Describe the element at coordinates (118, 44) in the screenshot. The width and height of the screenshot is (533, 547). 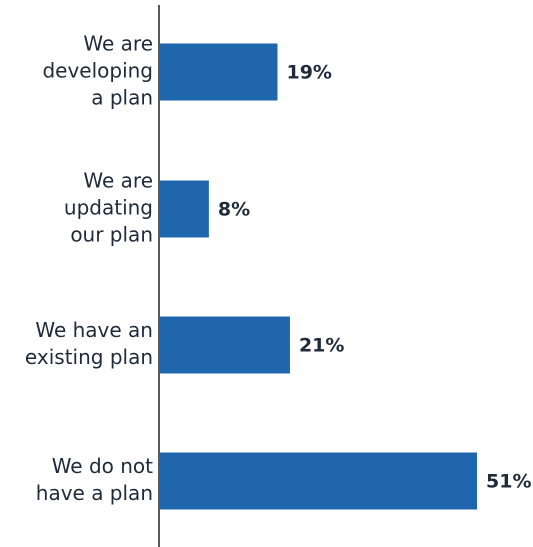
I see `category-label-1-line-1: We are` at that location.